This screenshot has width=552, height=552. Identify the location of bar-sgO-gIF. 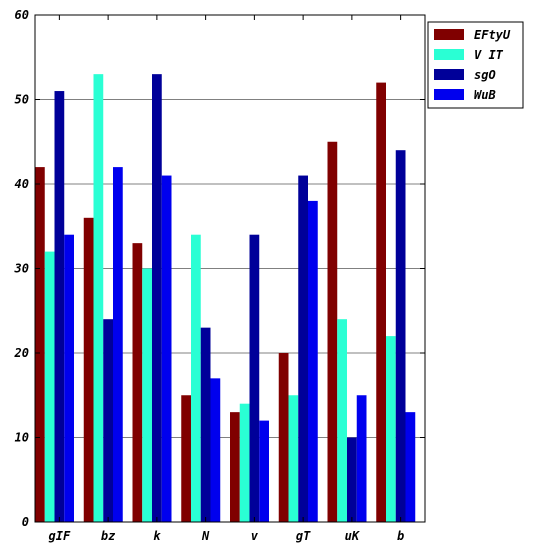
(59, 307).